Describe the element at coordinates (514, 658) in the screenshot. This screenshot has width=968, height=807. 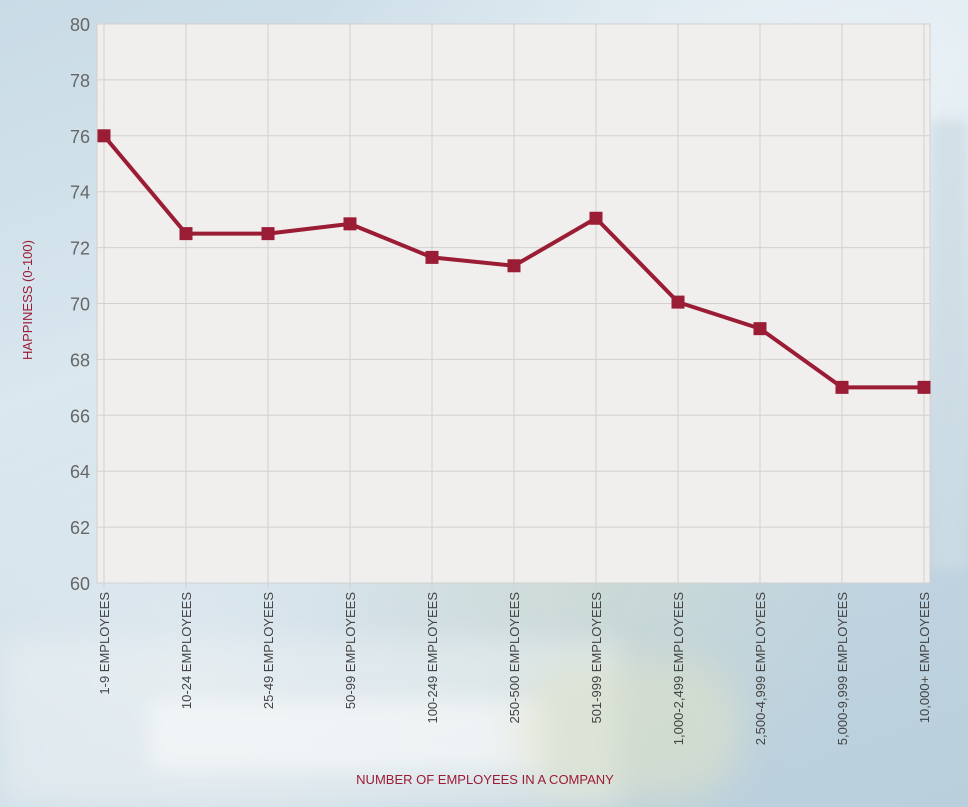
I see `x-category-label-5: 250-500 EMPLOYEES` at that location.